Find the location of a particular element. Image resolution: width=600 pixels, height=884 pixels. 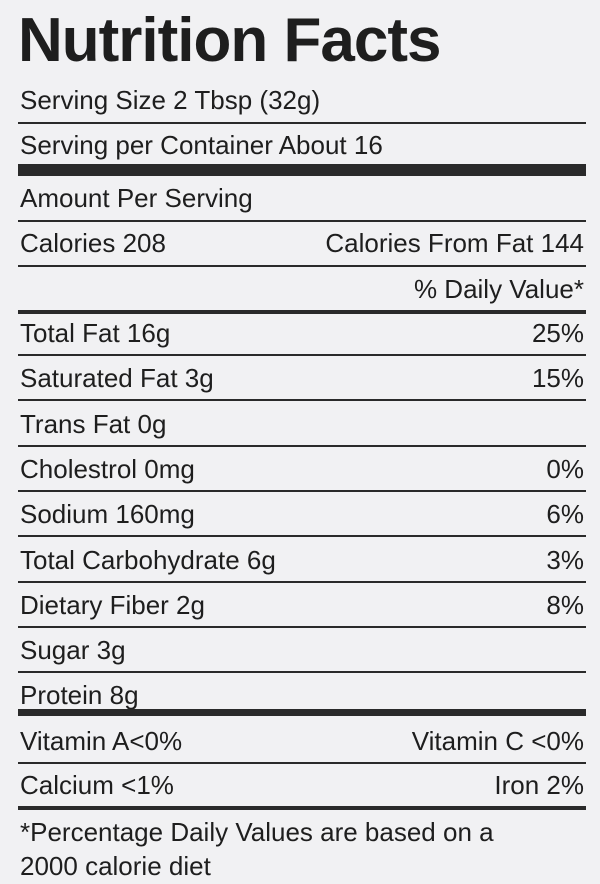

nutrient-label: Total Fat 16g is located at coordinates (95, 333).